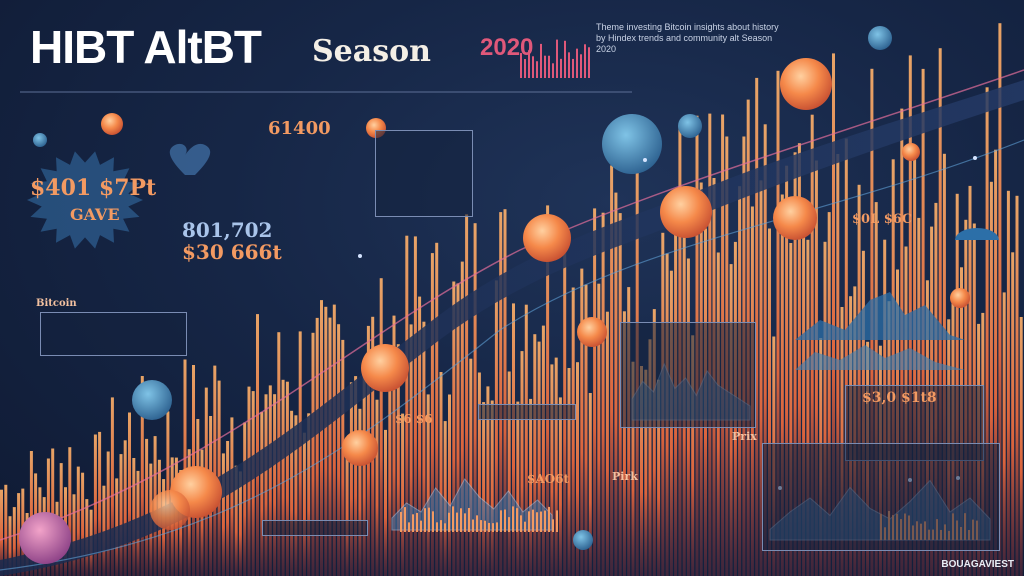 The width and height of the screenshot is (1024, 576). Describe the element at coordinates (93, 188) in the screenshot. I see `stat-value-1: $401 $7Pt` at that location.